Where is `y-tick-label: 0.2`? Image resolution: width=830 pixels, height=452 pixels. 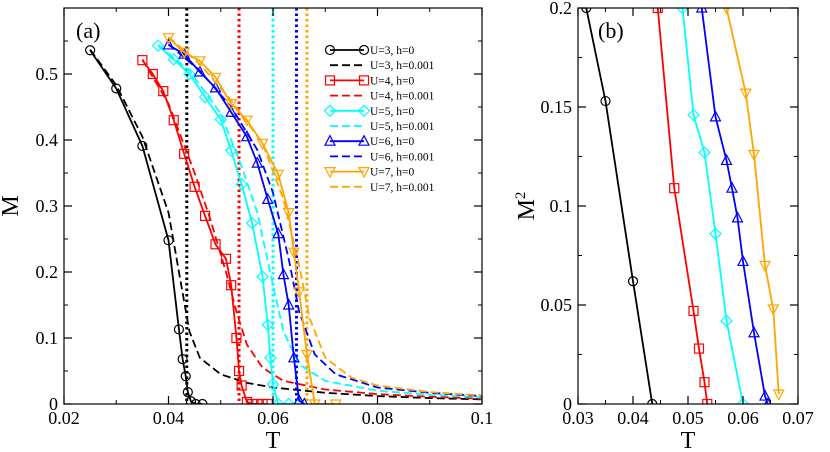
y-tick-label: 0.2 is located at coordinates (561, 9).